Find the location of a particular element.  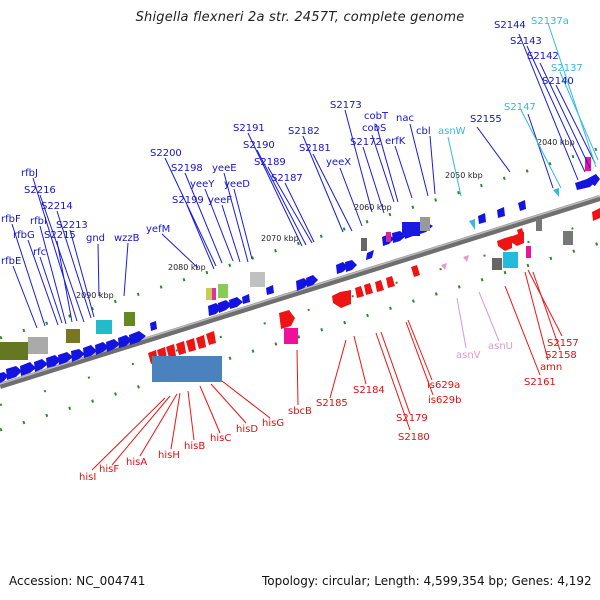

gene-label: hisI is located at coordinates (87, 477).